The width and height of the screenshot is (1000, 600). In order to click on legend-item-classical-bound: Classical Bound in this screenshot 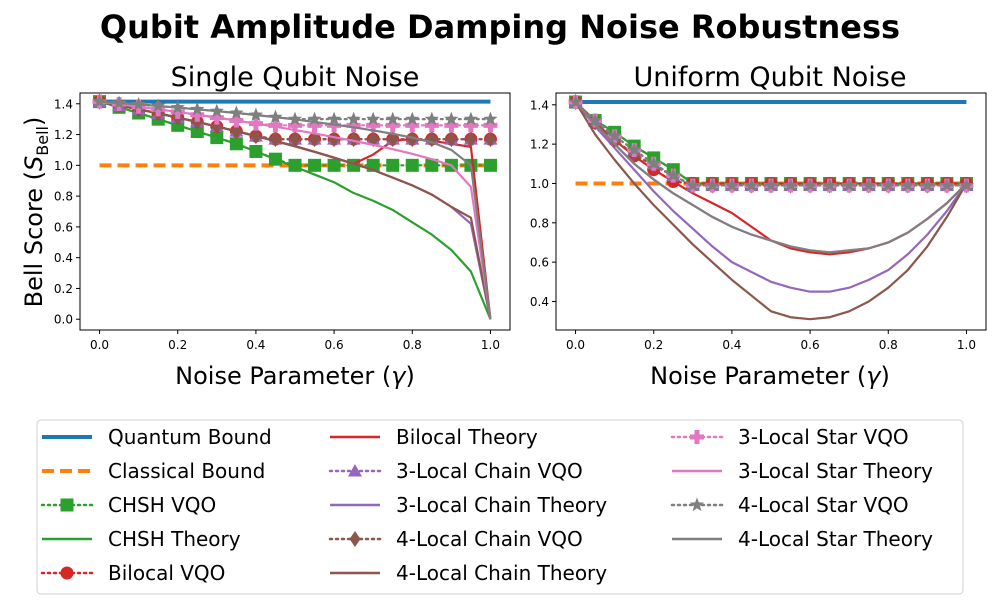, I will do `click(153, 471)`.